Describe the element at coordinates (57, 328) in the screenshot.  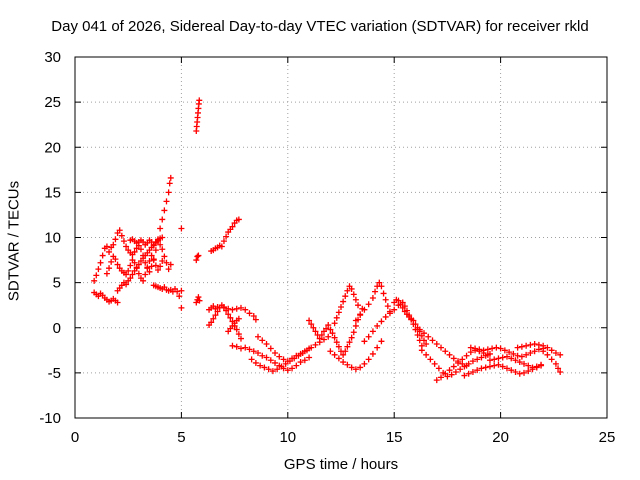
I see `y-tick-label: 0` at that location.